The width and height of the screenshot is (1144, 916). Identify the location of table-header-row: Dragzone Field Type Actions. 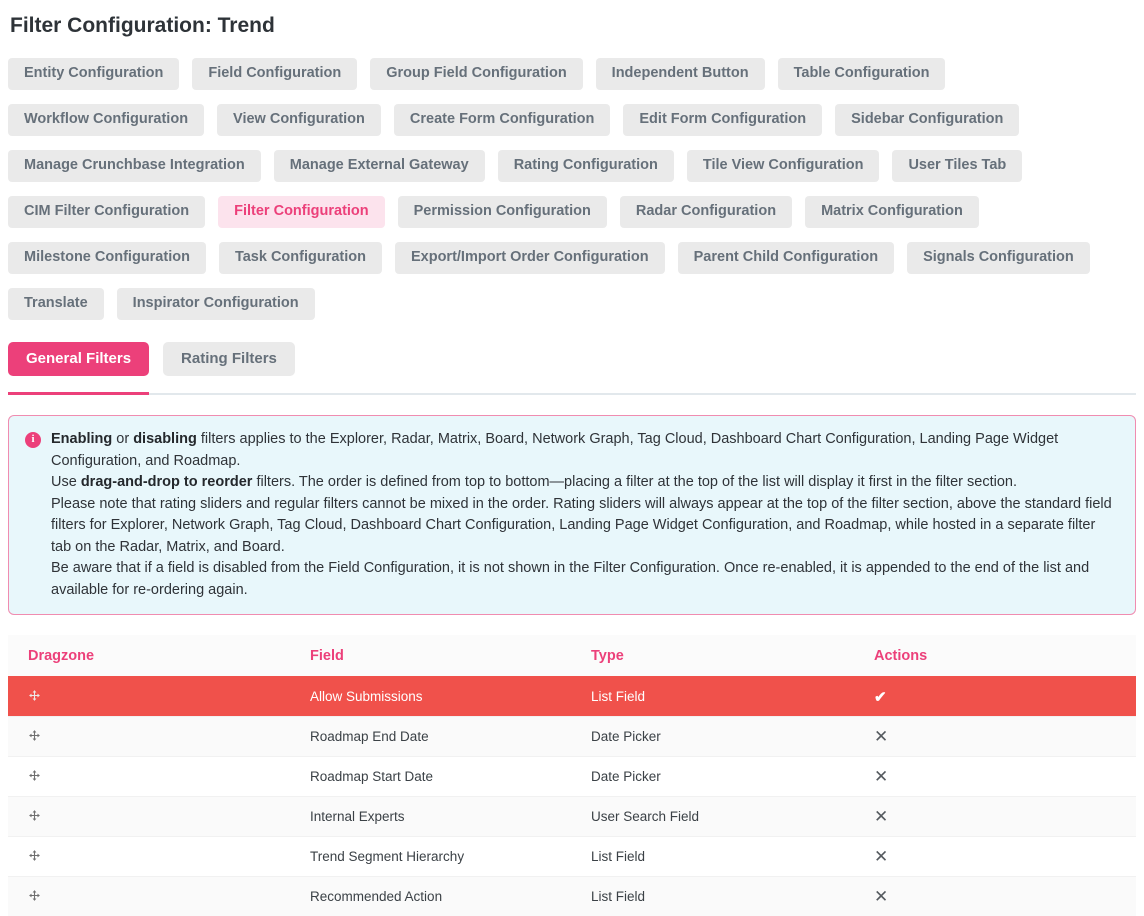
(572, 656).